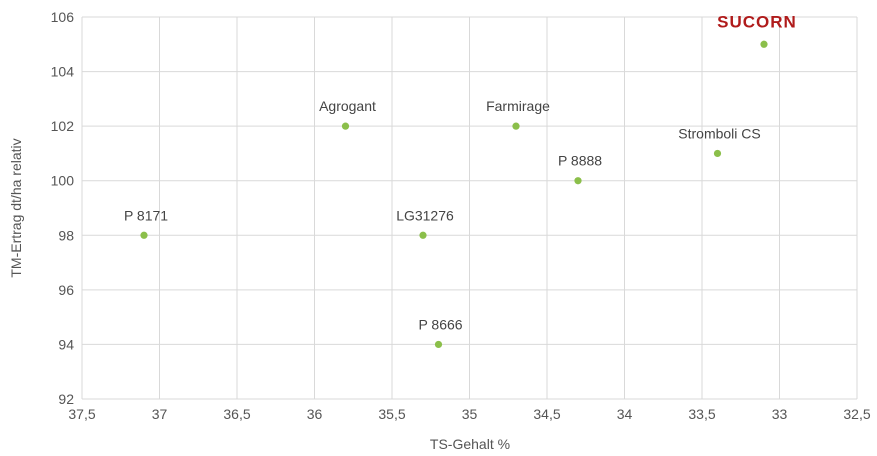  What do you see at coordinates (63, 72) in the screenshot?
I see `y-tick-label: 104` at bounding box center [63, 72].